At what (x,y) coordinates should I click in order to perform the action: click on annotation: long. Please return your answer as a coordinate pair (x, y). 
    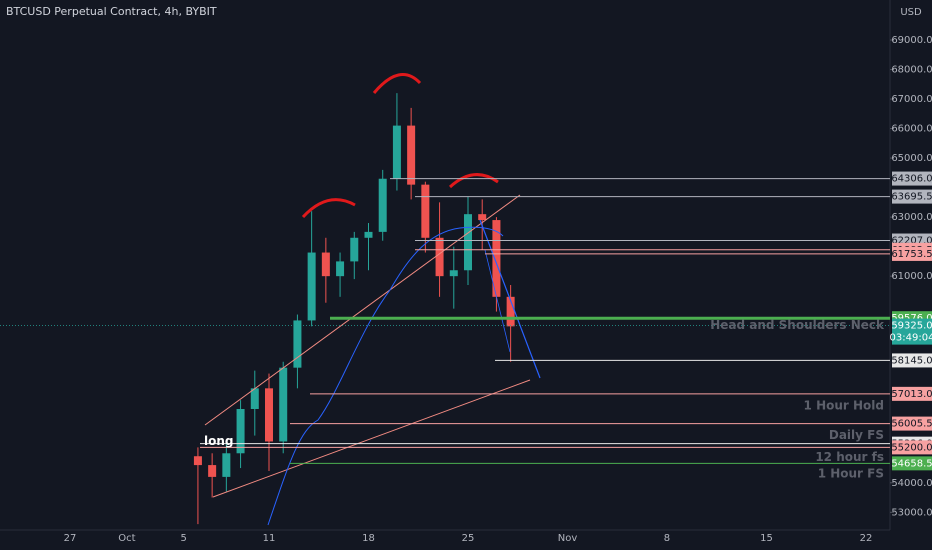
    Looking at the image, I should click on (219, 441).